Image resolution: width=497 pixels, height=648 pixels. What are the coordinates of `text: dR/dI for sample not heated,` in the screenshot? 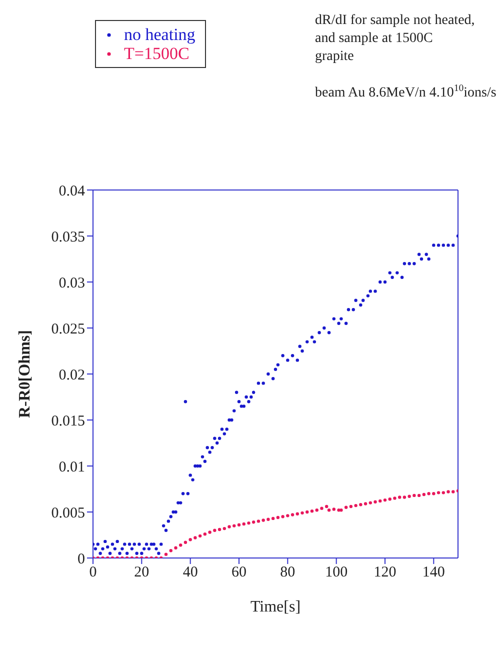 It's located at (395, 20).